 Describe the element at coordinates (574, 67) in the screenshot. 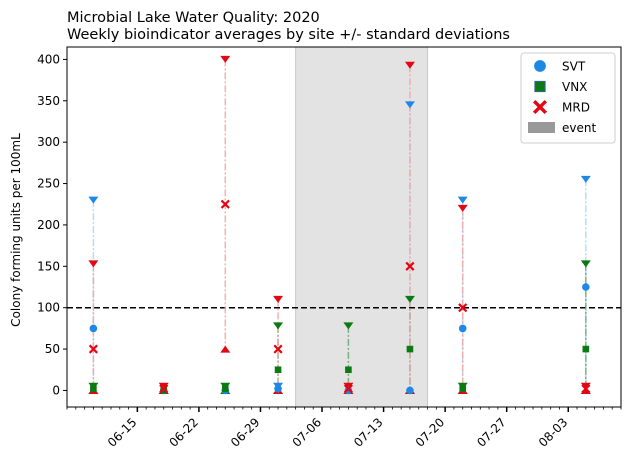

I see `legend-label-svt: SVT` at that location.